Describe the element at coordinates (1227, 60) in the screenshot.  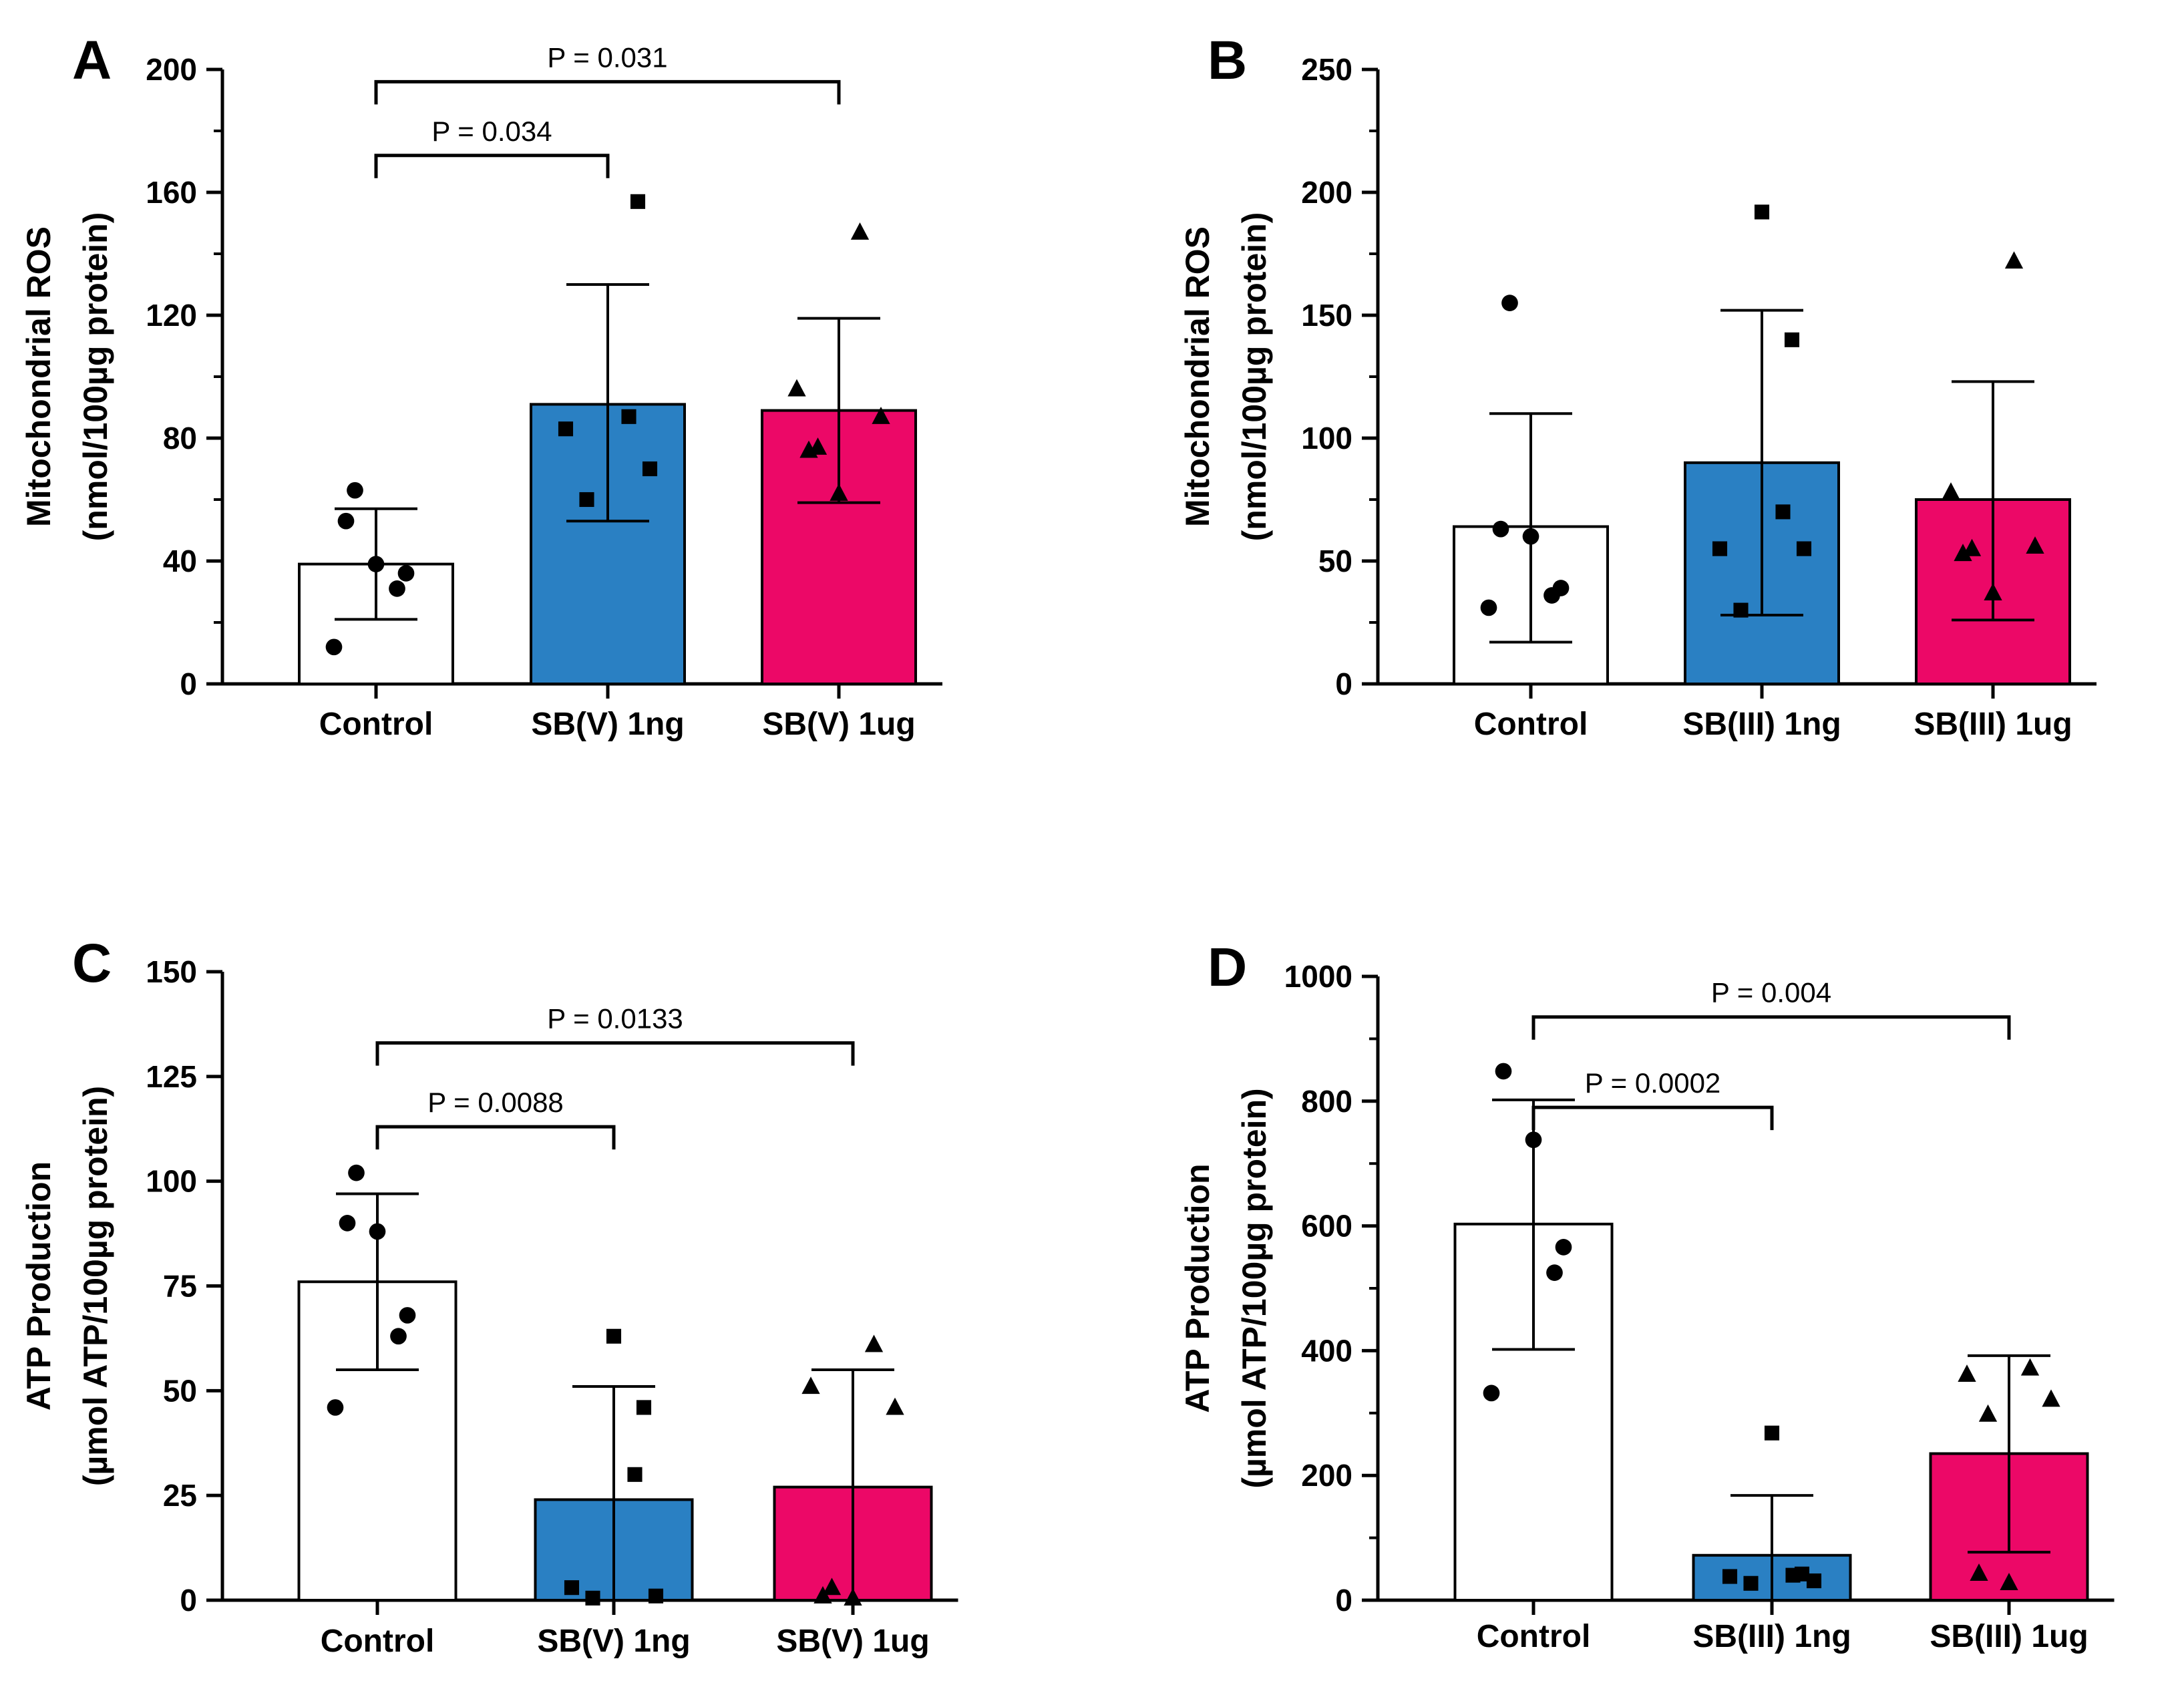
I see `panel-letter: B` at that location.